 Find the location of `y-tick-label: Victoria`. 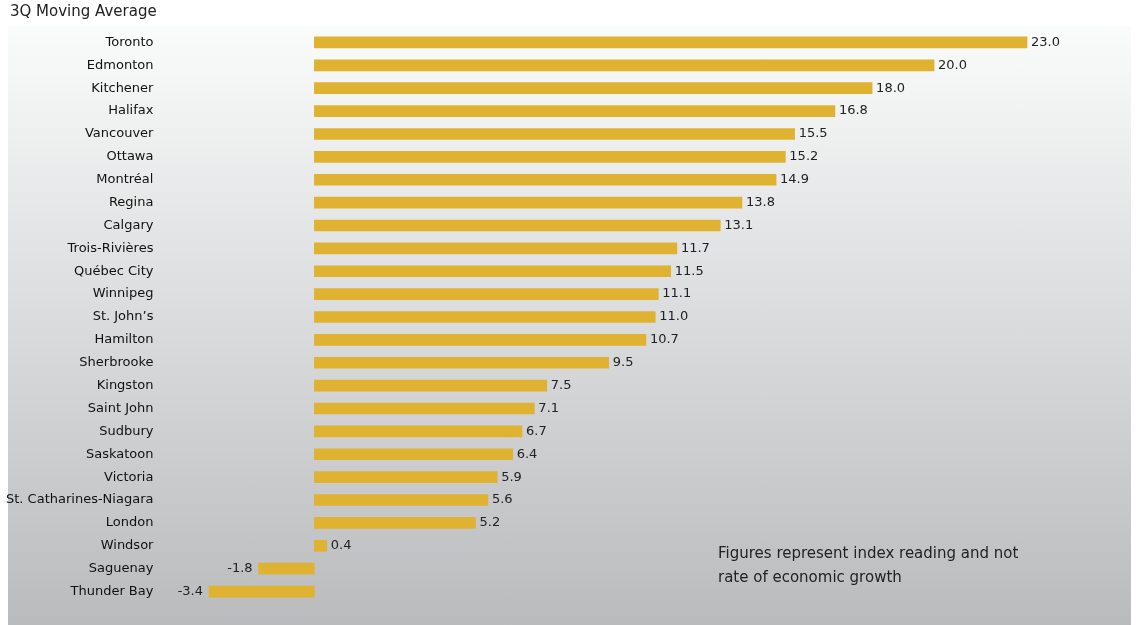

y-tick-label: Victoria is located at coordinates (129, 476).